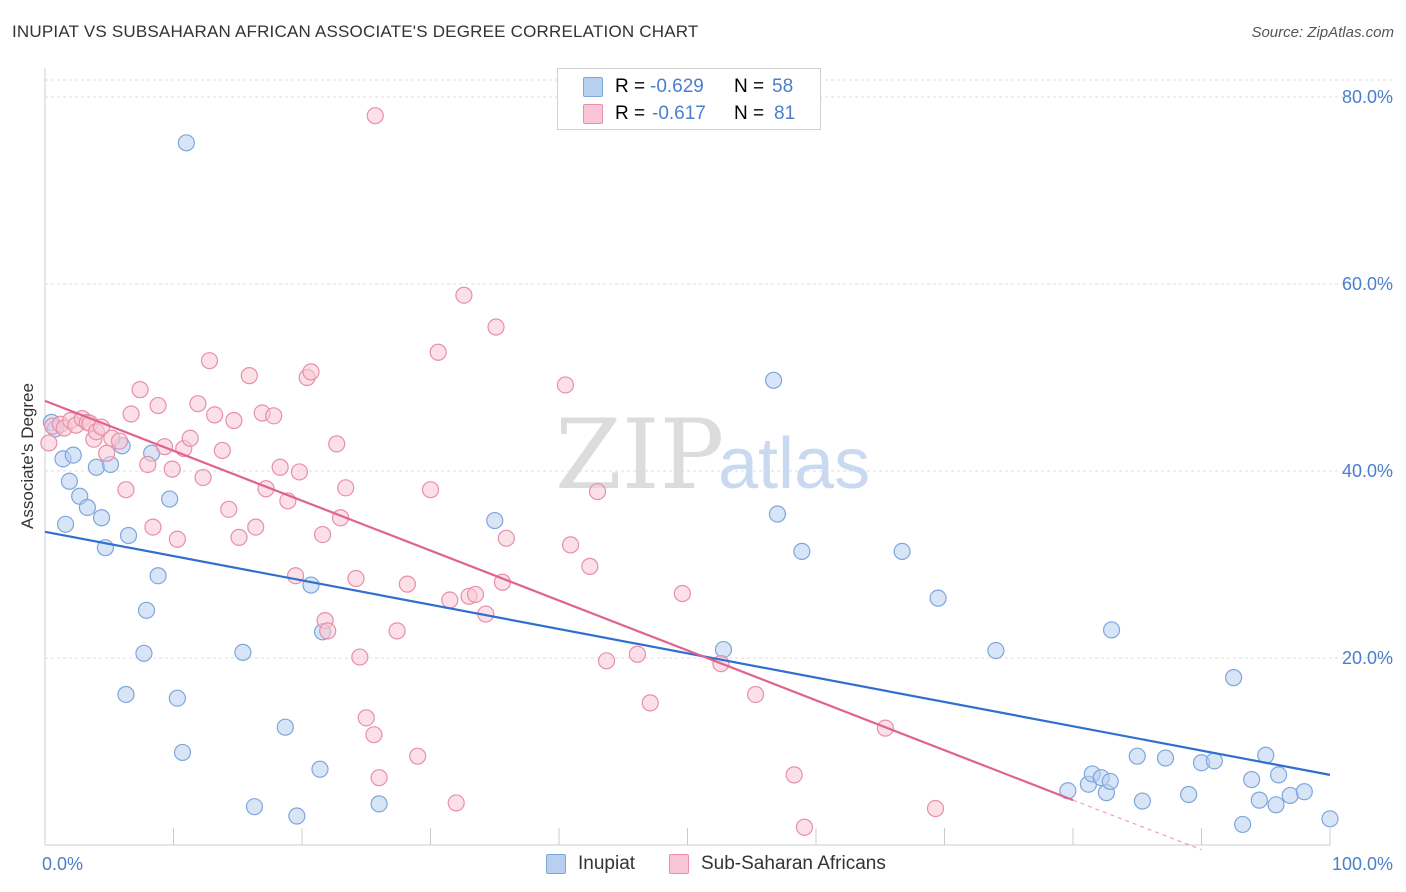 The width and height of the screenshot is (1406, 892). Describe the element at coordinates (62, 864) in the screenshot. I see `x-tick-label: 0.0%` at that location.